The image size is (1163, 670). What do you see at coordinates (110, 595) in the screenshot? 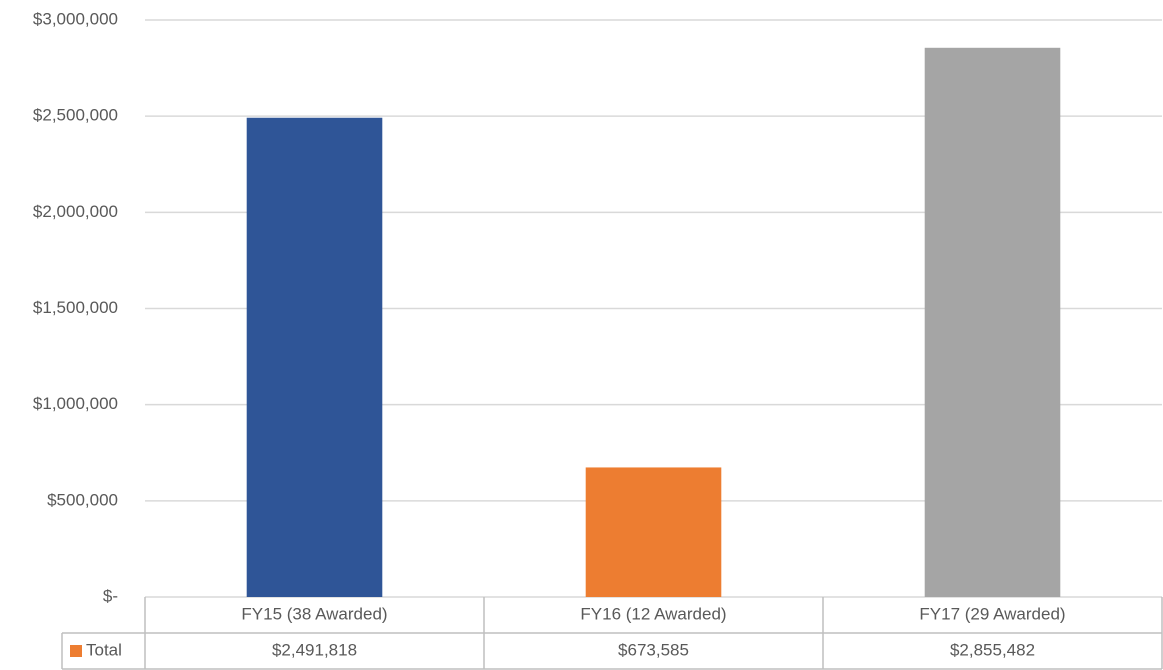
I see `y-tick-label: $-` at bounding box center [110, 595].